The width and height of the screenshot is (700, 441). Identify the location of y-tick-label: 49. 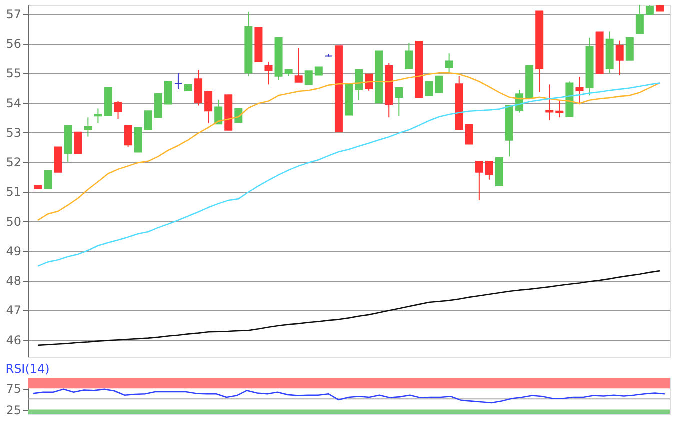
(14, 251).